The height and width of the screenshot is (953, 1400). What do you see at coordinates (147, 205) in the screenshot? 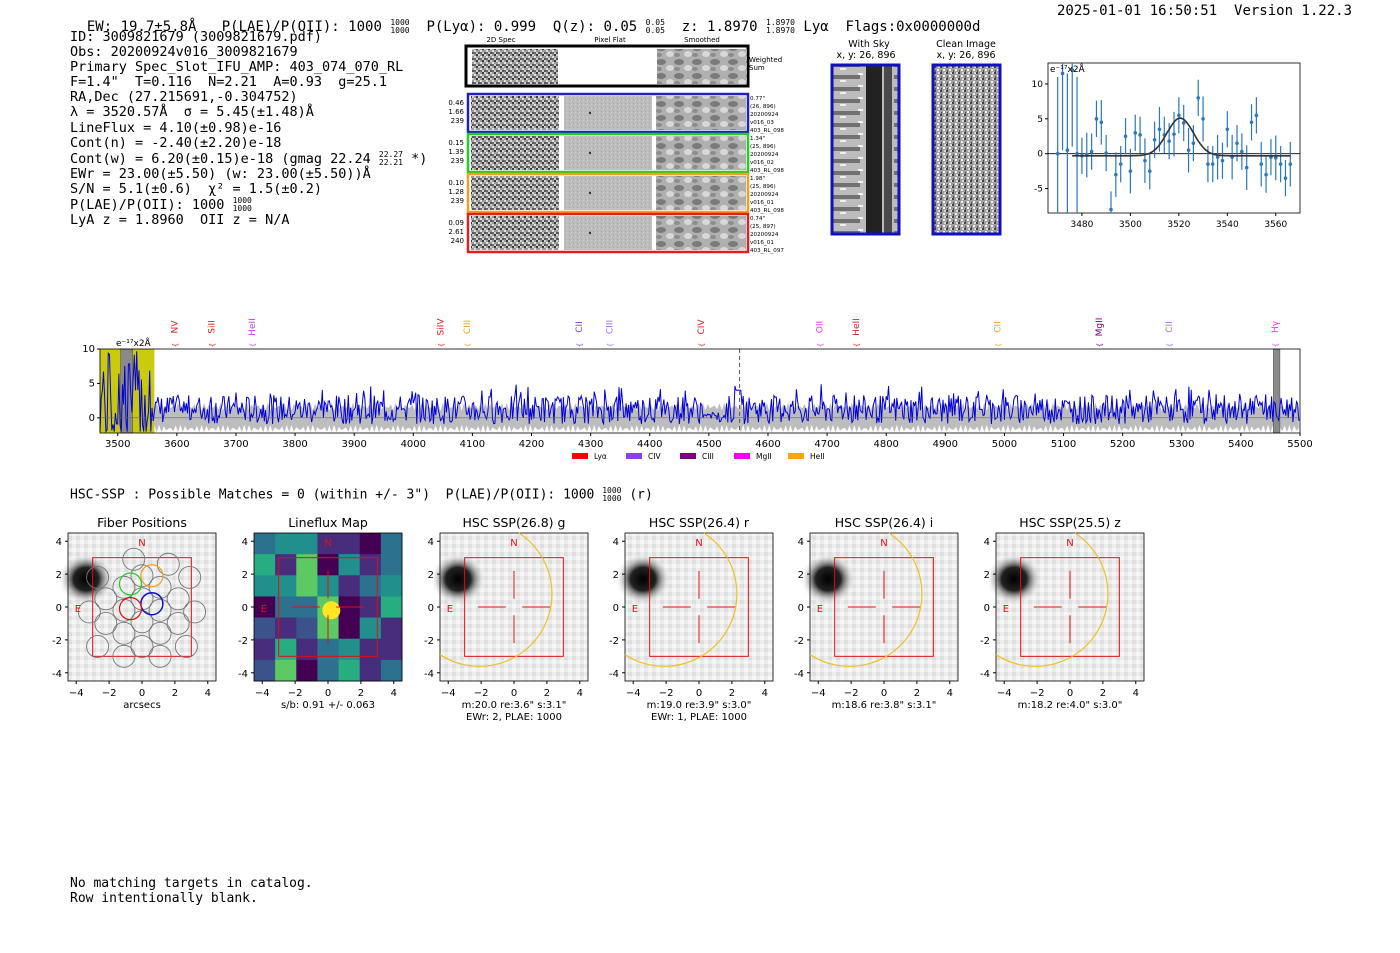
I see `info-plae-text: P(LAE)/P(OII): 1000` at bounding box center [147, 205].